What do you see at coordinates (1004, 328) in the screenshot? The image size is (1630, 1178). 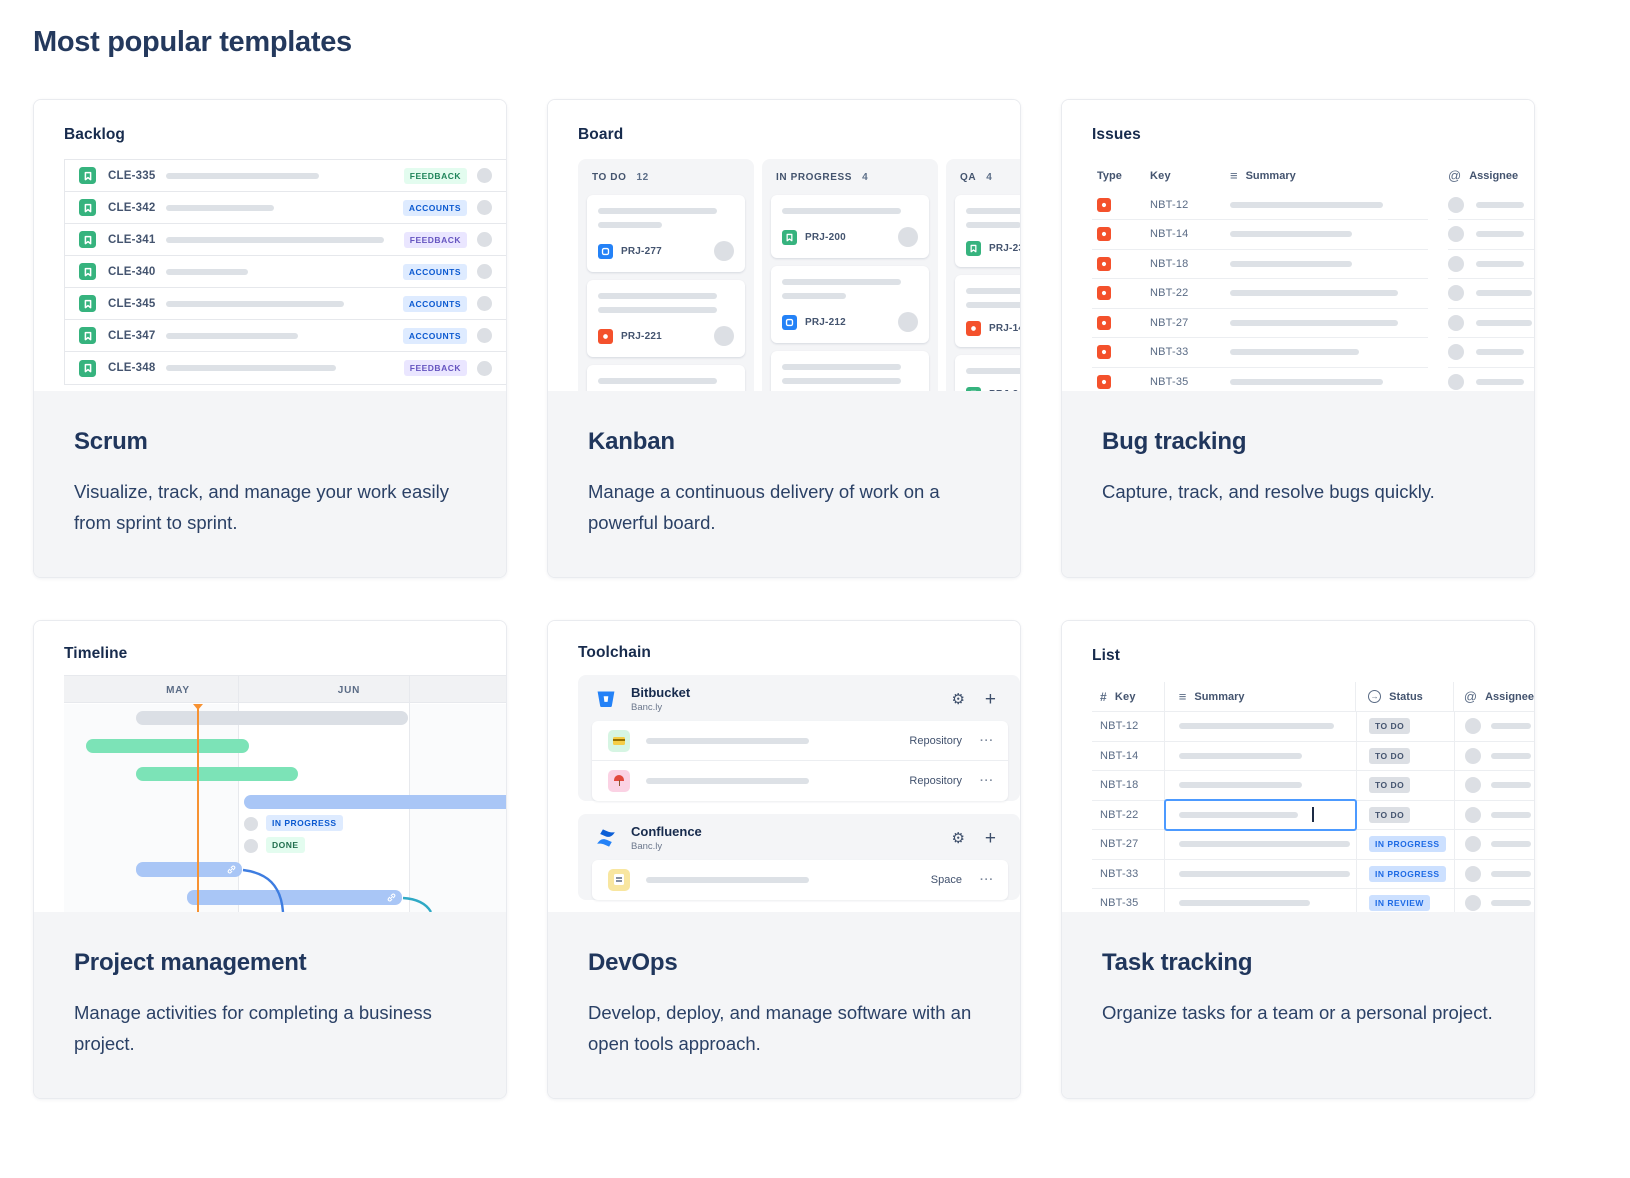 I see `issue-key: PRJ-146` at bounding box center [1004, 328].